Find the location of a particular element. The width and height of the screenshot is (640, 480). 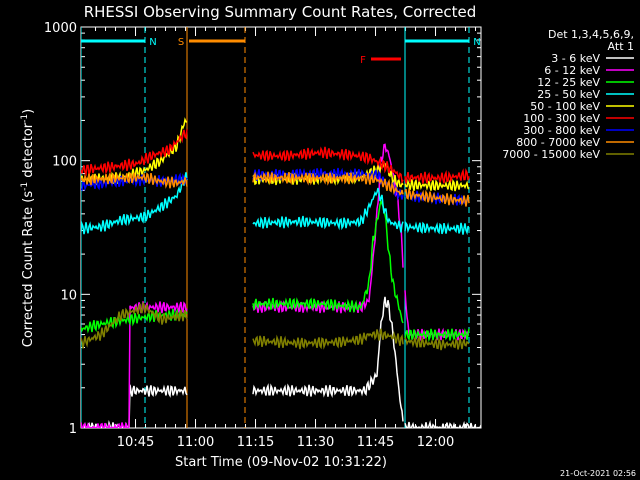

mode-marker-label: S is located at coordinates (181, 42).